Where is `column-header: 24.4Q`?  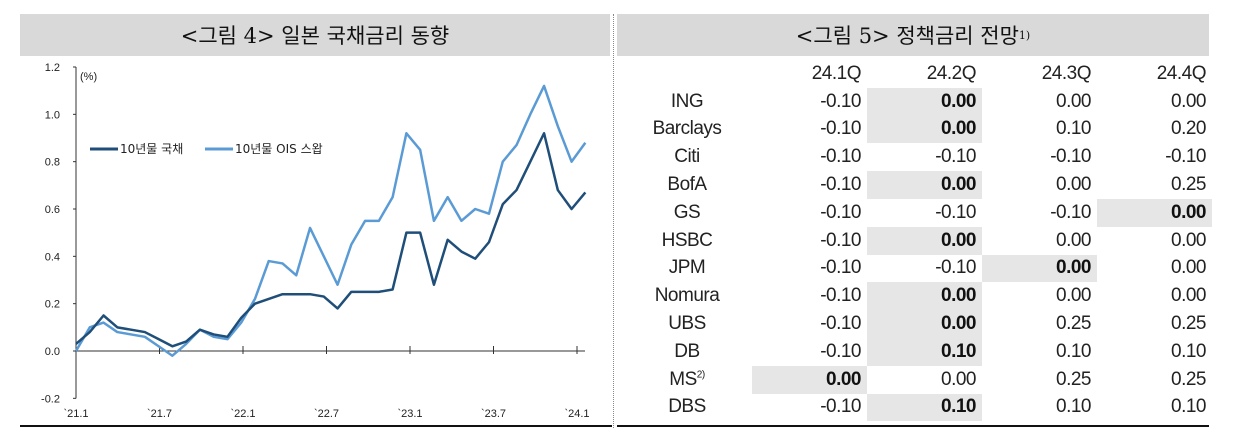
column-header: 24.4Q is located at coordinates (1181, 73).